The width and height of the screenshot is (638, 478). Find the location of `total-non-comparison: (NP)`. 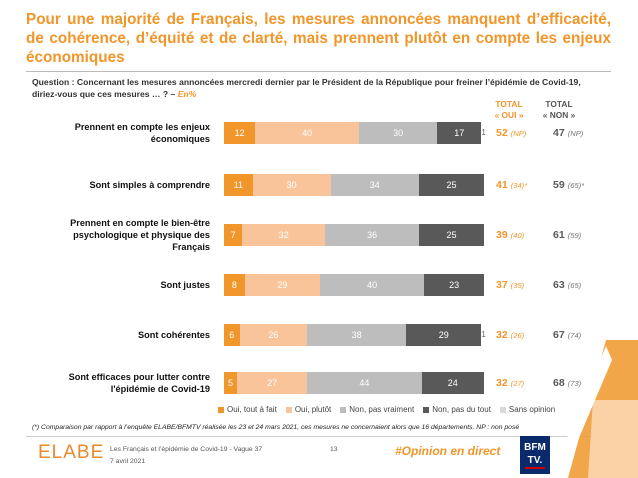

total-non-comparison: (NP) is located at coordinates (575, 133).